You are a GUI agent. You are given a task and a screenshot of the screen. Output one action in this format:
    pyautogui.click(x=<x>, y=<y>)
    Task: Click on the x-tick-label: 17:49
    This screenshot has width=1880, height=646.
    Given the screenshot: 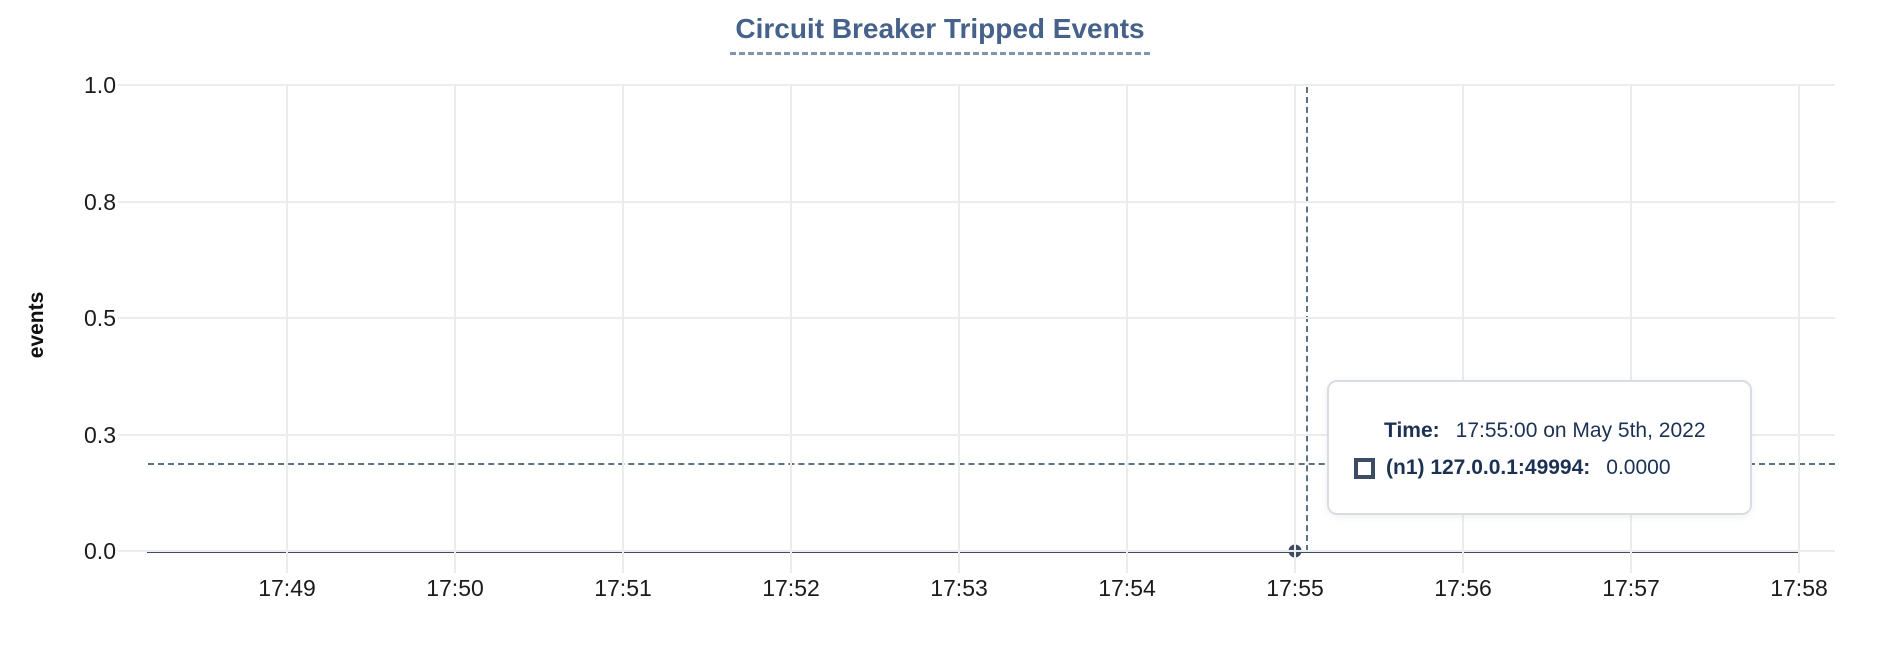 What is the action you would take?
    pyautogui.click(x=287, y=588)
    